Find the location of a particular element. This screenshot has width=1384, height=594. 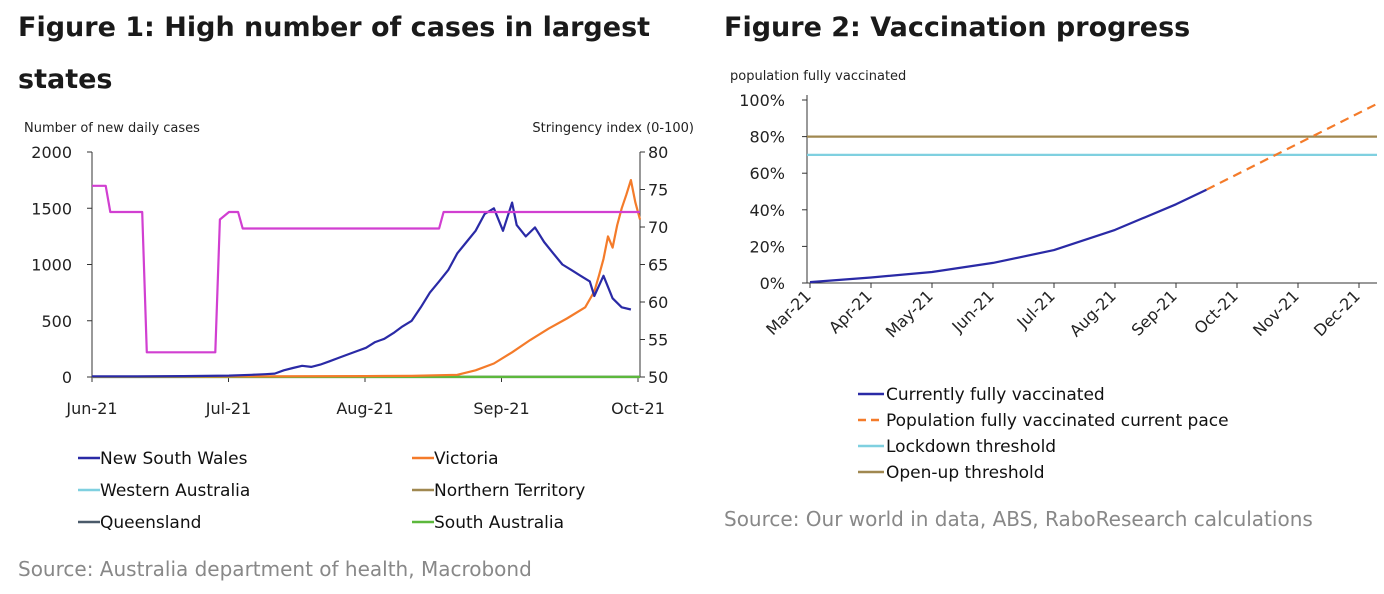

legend-label: Currently fully vaccinated is located at coordinates (995, 395).